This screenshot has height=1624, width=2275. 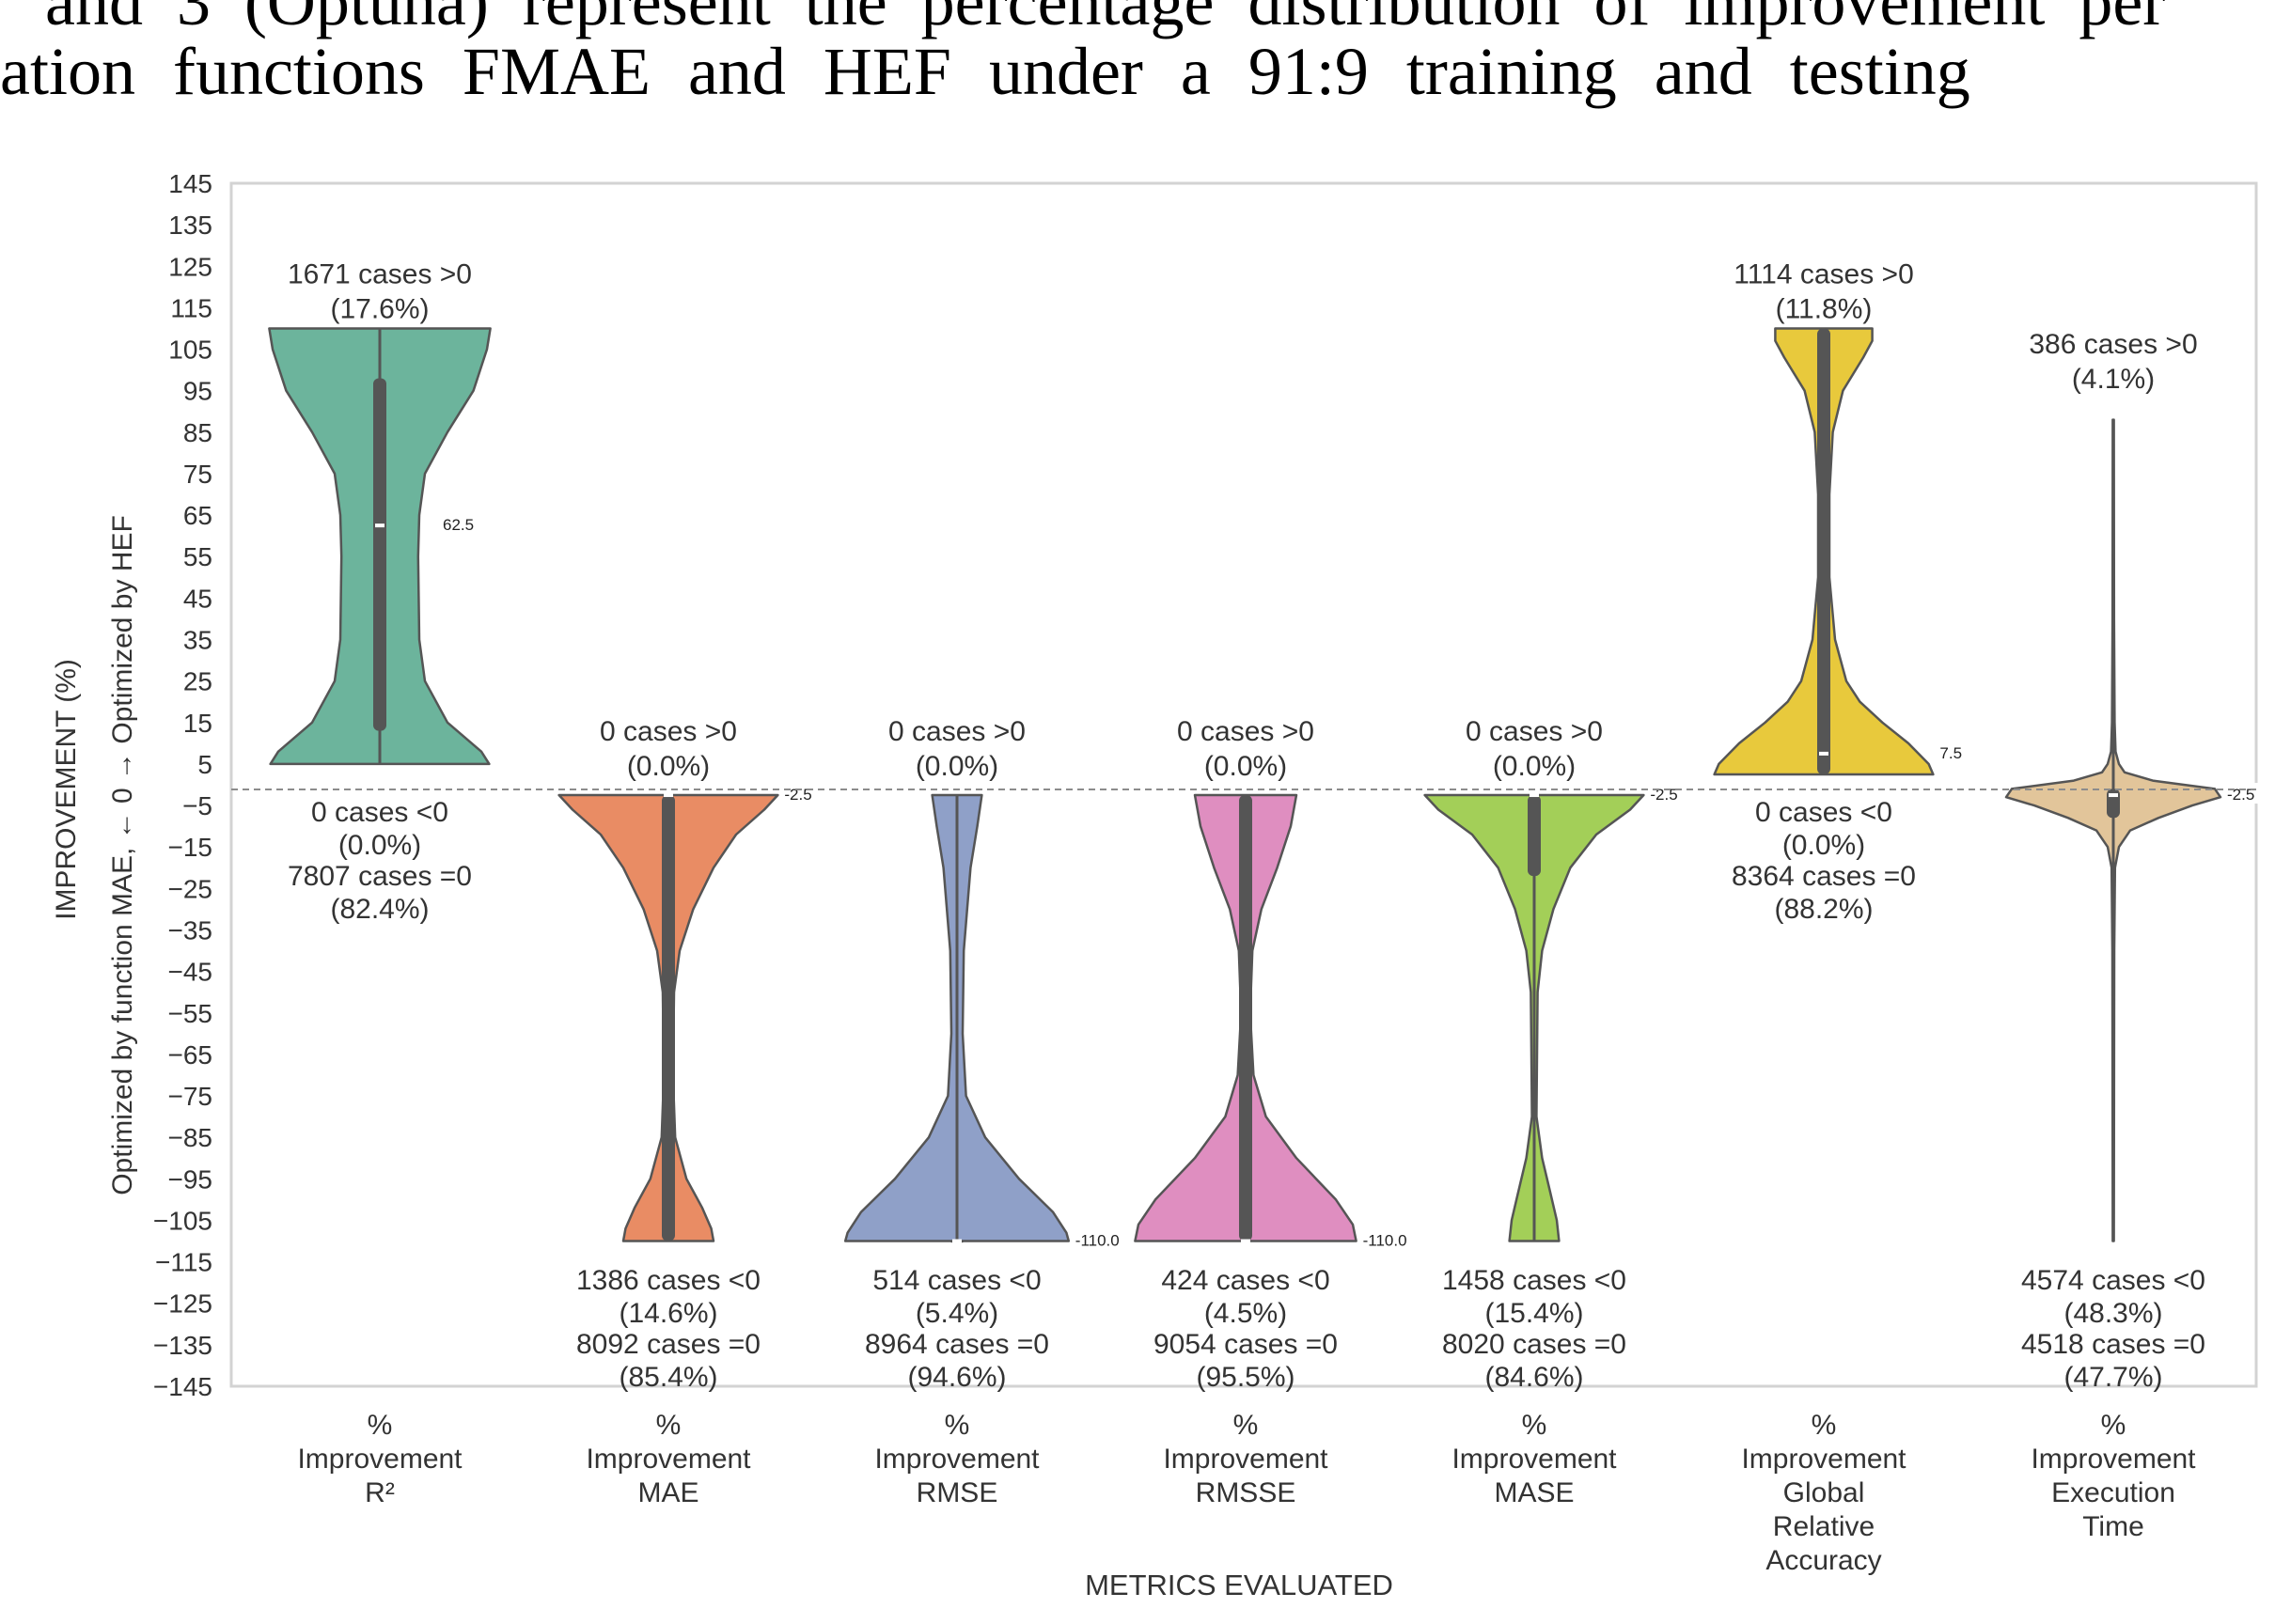 I want to click on negative-cases-annotation: (88.2%), so click(x=1823, y=909).